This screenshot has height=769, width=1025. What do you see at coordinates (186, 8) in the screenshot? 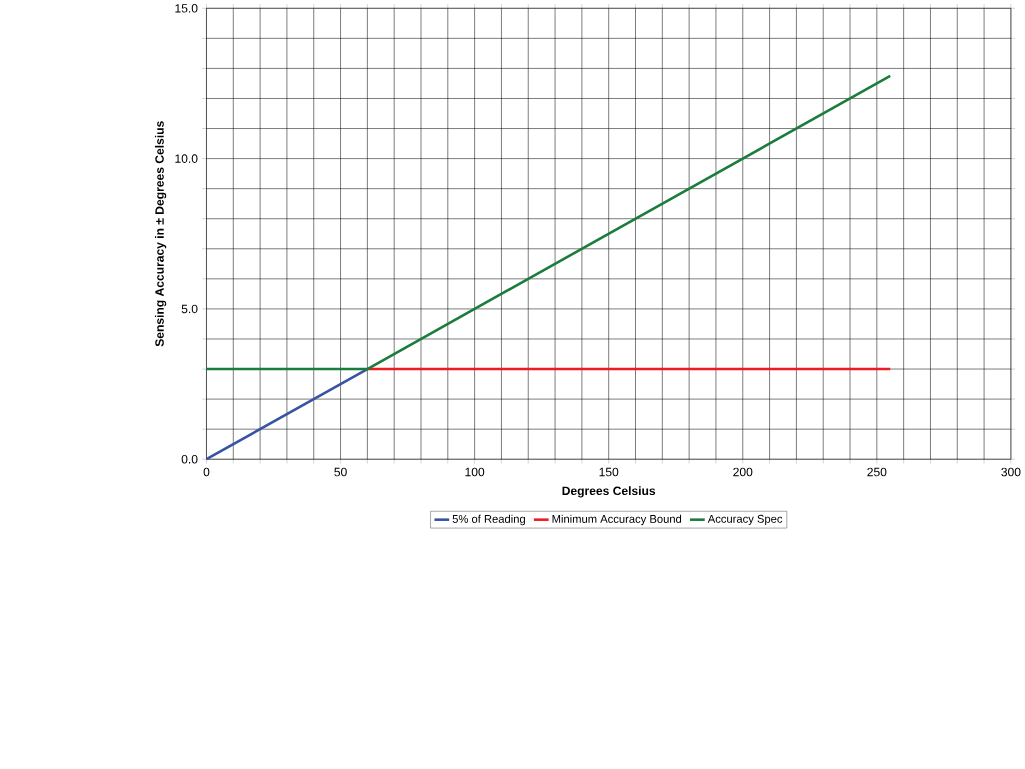
I see `y-tick-label: 15.0` at bounding box center [186, 8].